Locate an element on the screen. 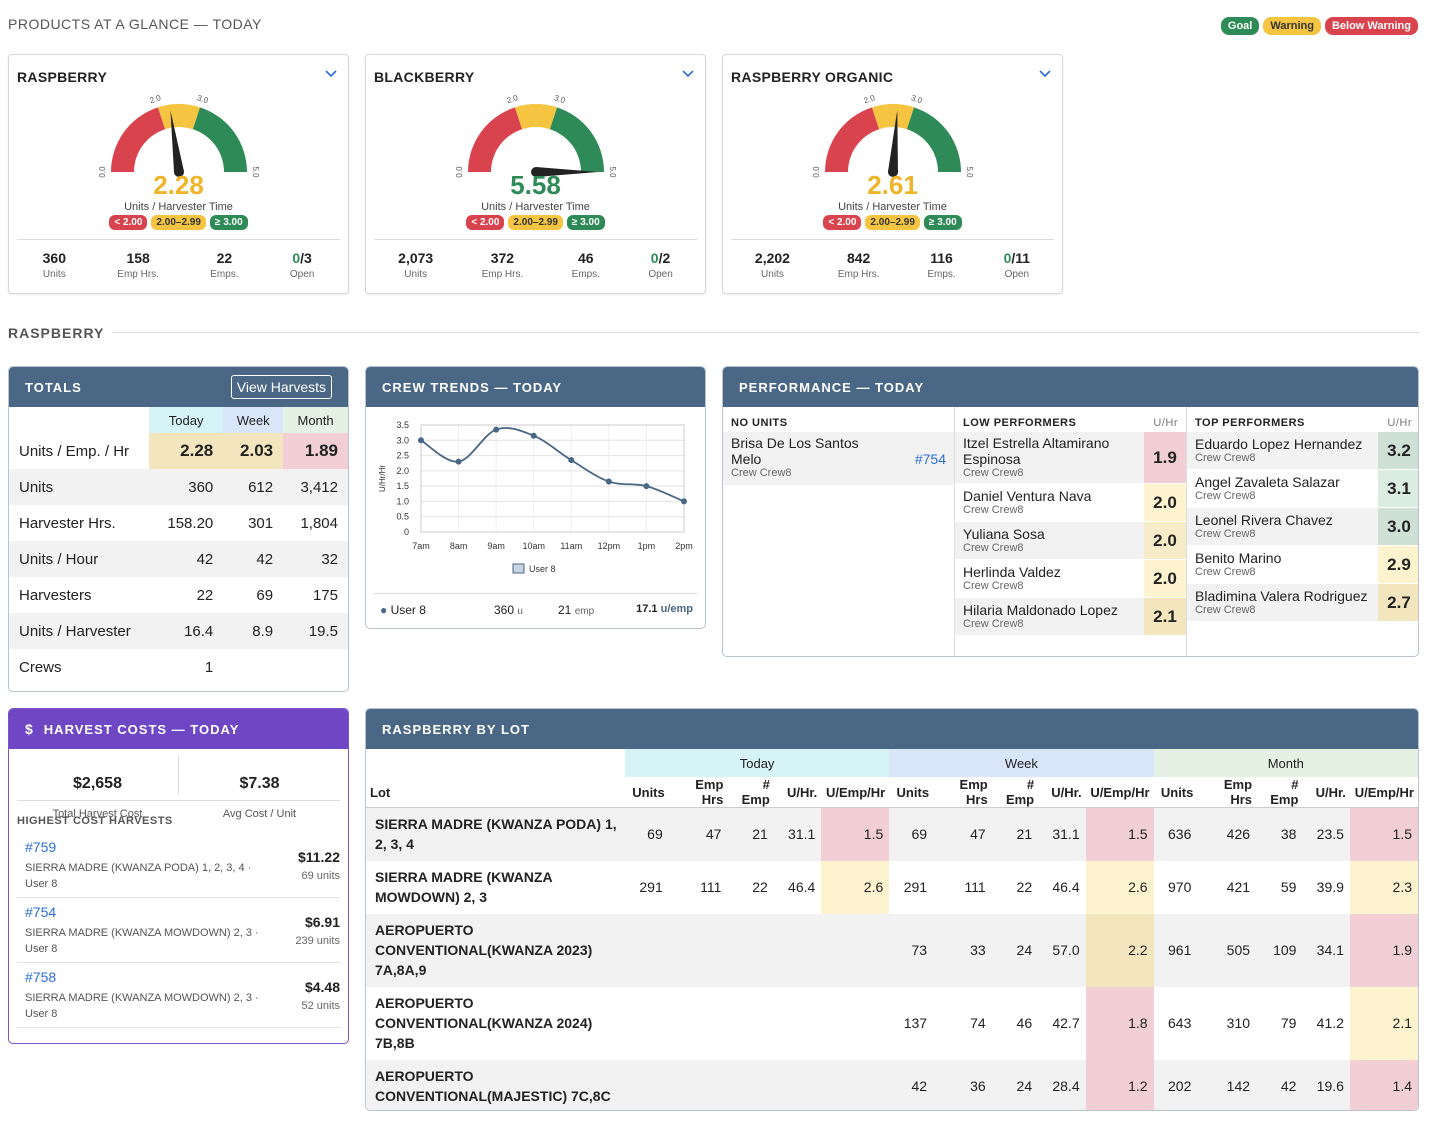  lot-name: SIERRA MADRE (KWANZA PODA) 1, 2, 3, 4 is located at coordinates (496, 834).